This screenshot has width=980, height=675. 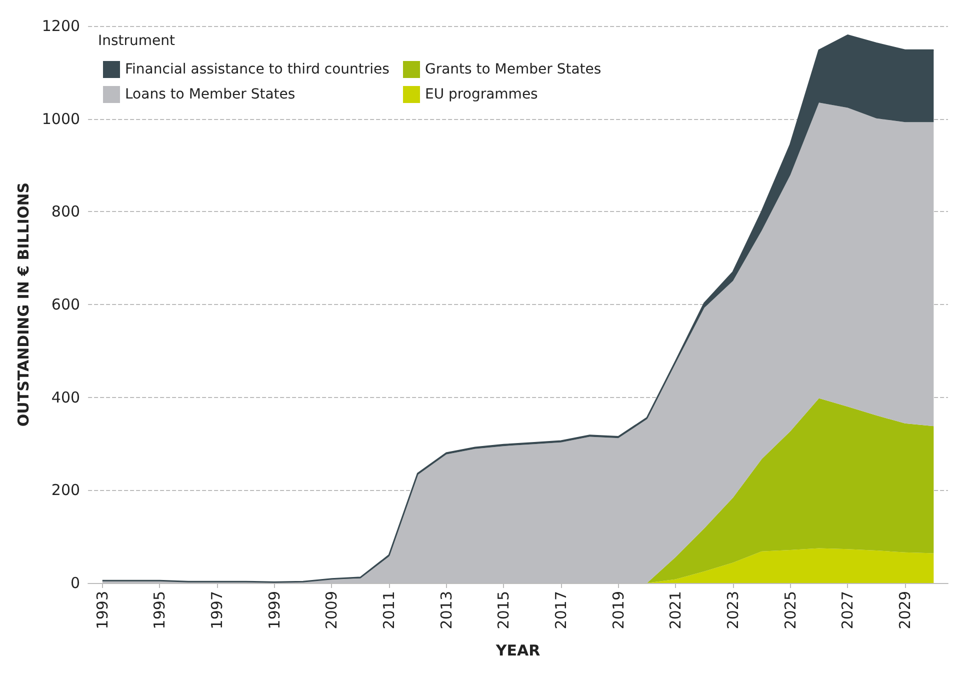 What do you see at coordinates (61, 26) in the screenshot?
I see `y-tick-label: 1200` at bounding box center [61, 26].